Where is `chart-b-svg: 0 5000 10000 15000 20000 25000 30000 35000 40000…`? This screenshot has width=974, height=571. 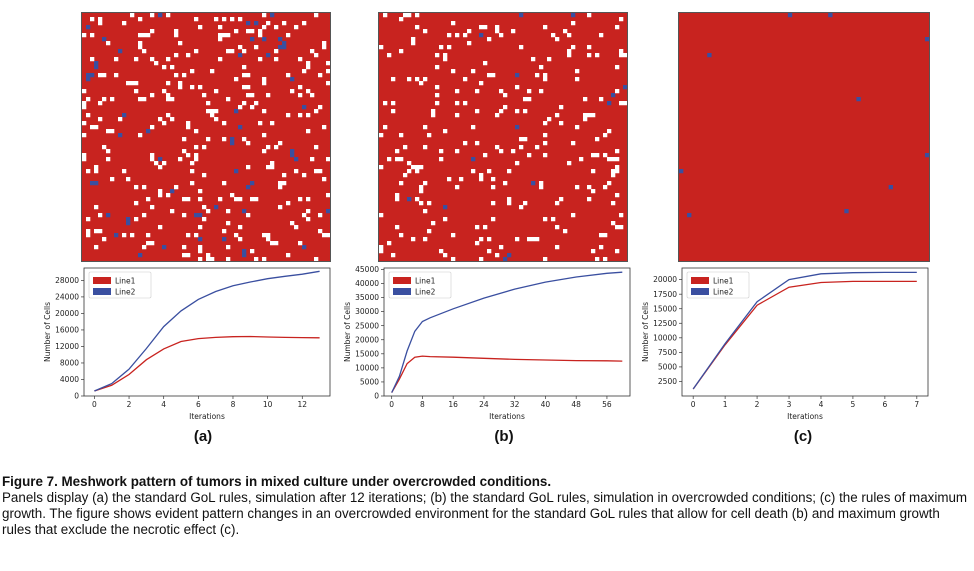 chart-b-svg: 0 5000 10000 15000 20000 25000 30000 35000 40000… is located at coordinates (487, 343).